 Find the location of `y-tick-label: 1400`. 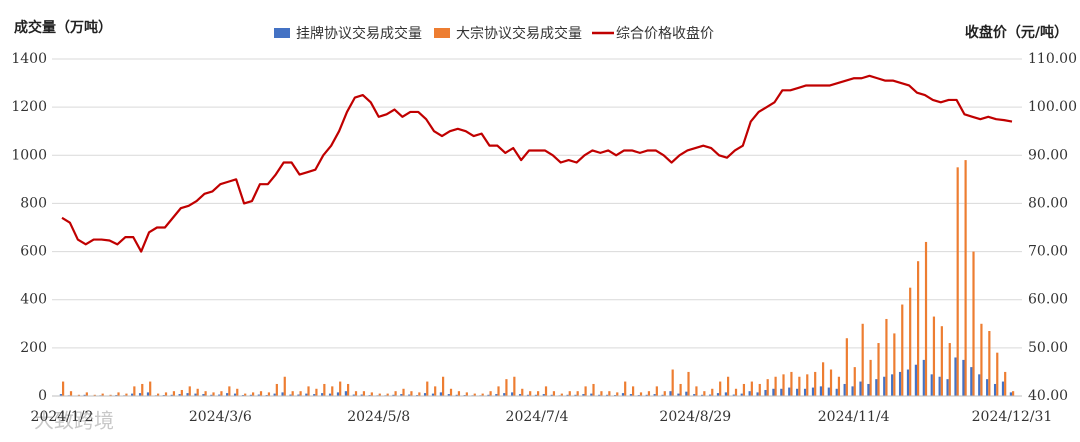

y-tick-label: 1400 is located at coordinates (29, 59).